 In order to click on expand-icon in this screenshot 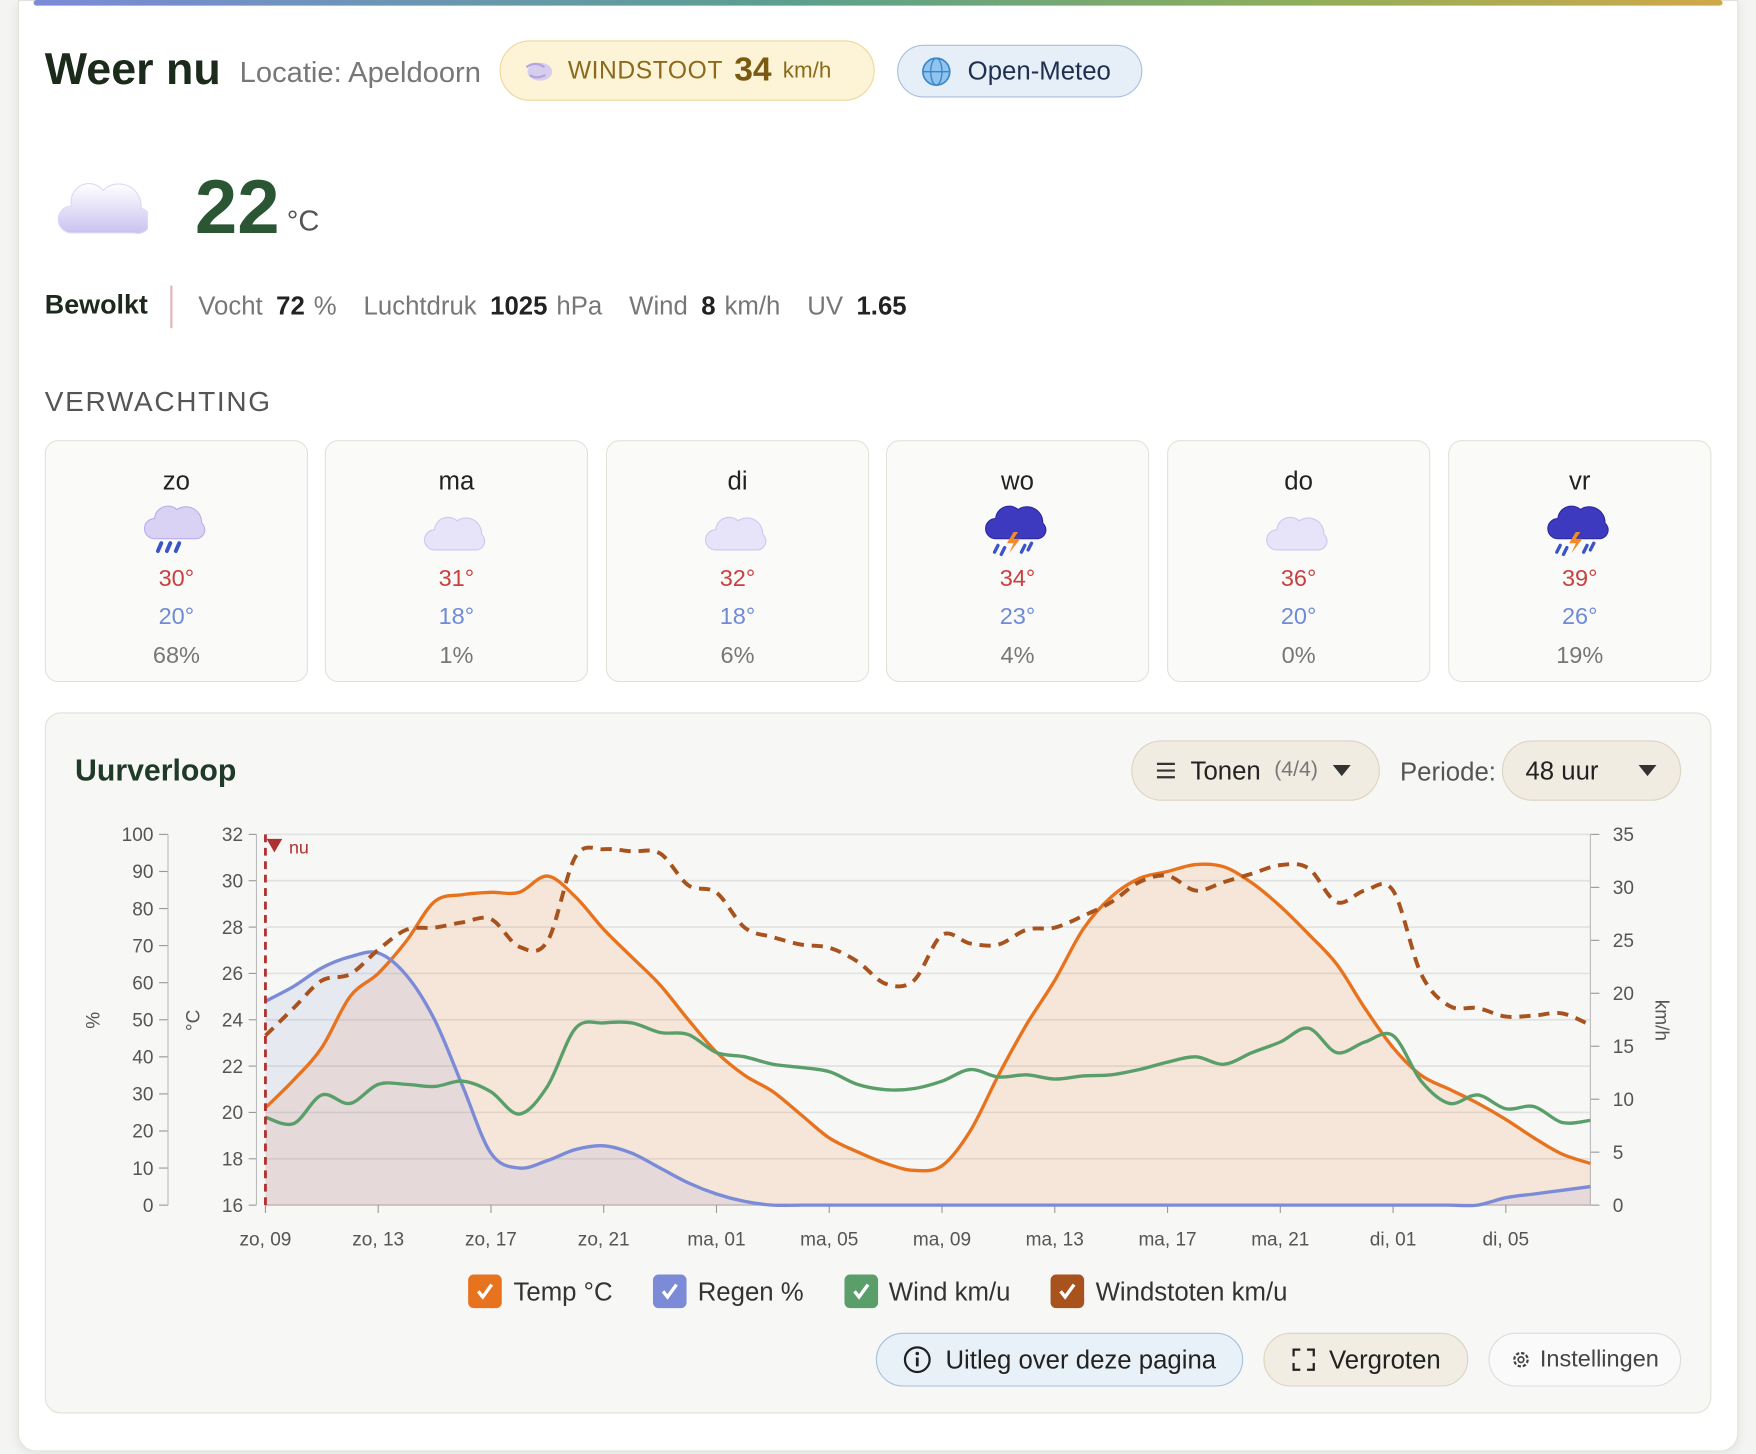, I will do `click(1303, 1359)`.